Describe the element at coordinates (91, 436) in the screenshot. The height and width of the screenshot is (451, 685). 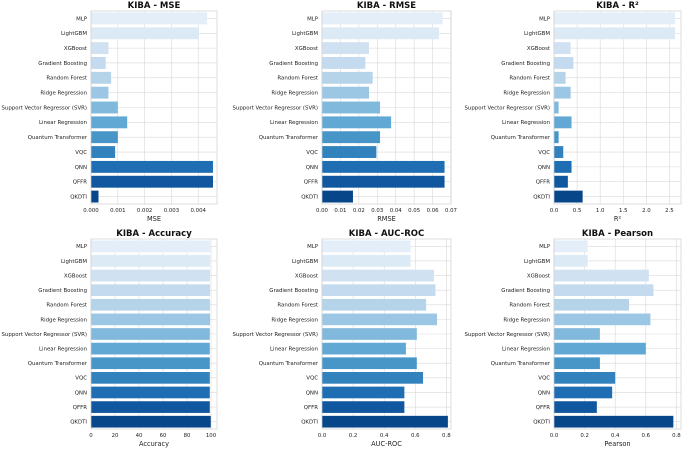
I see `x-tick-label: 0` at that location.